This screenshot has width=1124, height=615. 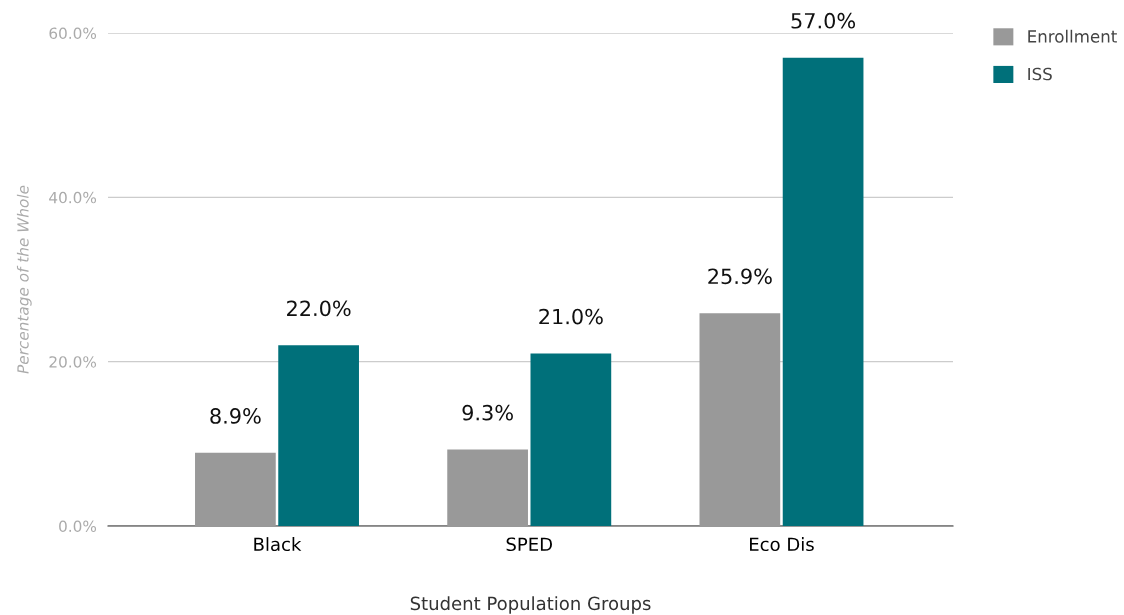 I want to click on y-tick-label: 40.0%, so click(x=73, y=197).